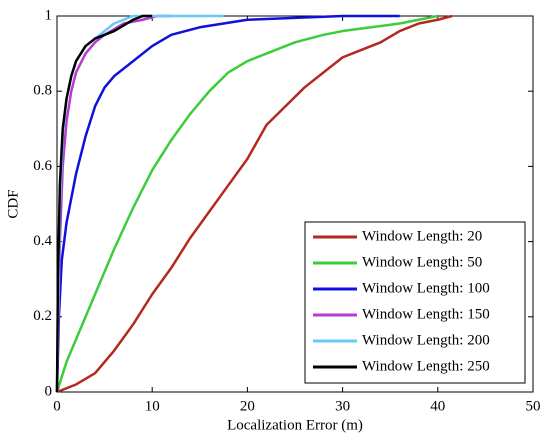 The height and width of the screenshot is (441, 550). What do you see at coordinates (426, 314) in the screenshot?
I see `legend-label: Window Length: 150` at bounding box center [426, 314].